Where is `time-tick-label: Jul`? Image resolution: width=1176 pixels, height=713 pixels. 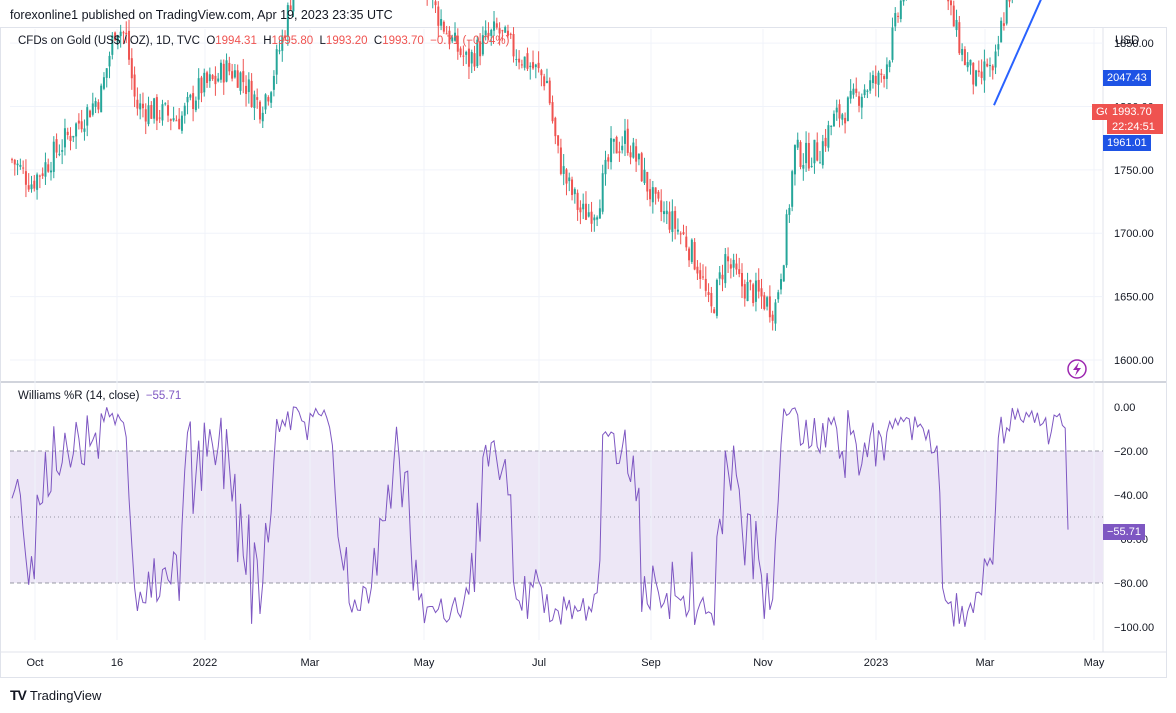 time-tick-label: Jul is located at coordinates (539, 663).